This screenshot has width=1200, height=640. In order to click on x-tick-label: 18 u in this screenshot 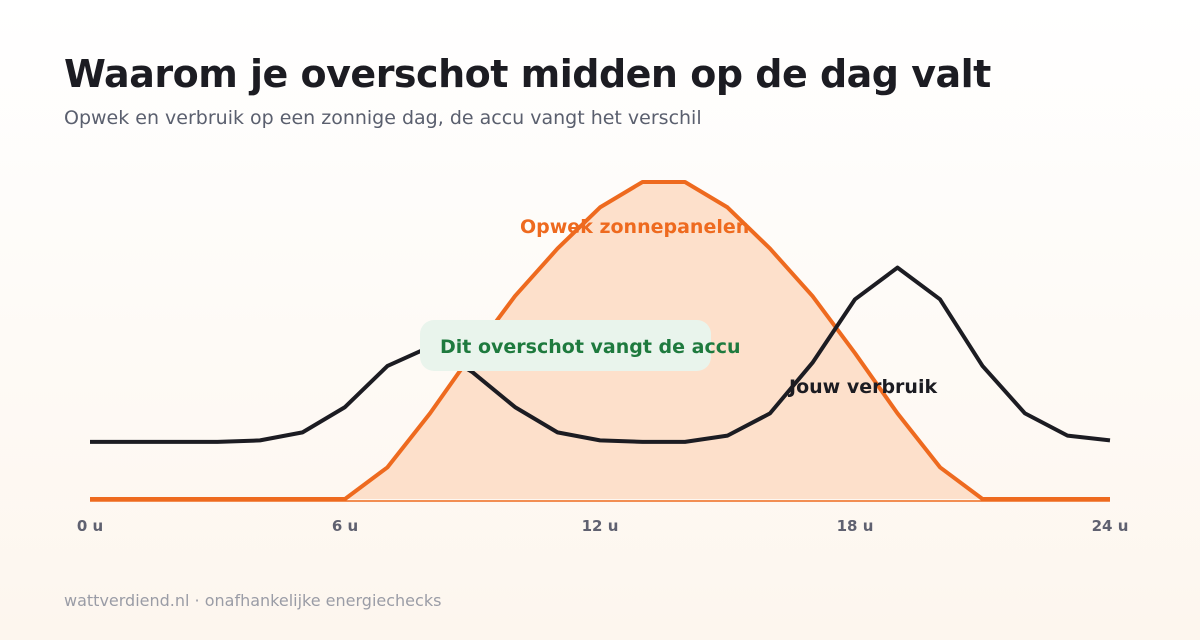, I will do `click(855, 526)`.